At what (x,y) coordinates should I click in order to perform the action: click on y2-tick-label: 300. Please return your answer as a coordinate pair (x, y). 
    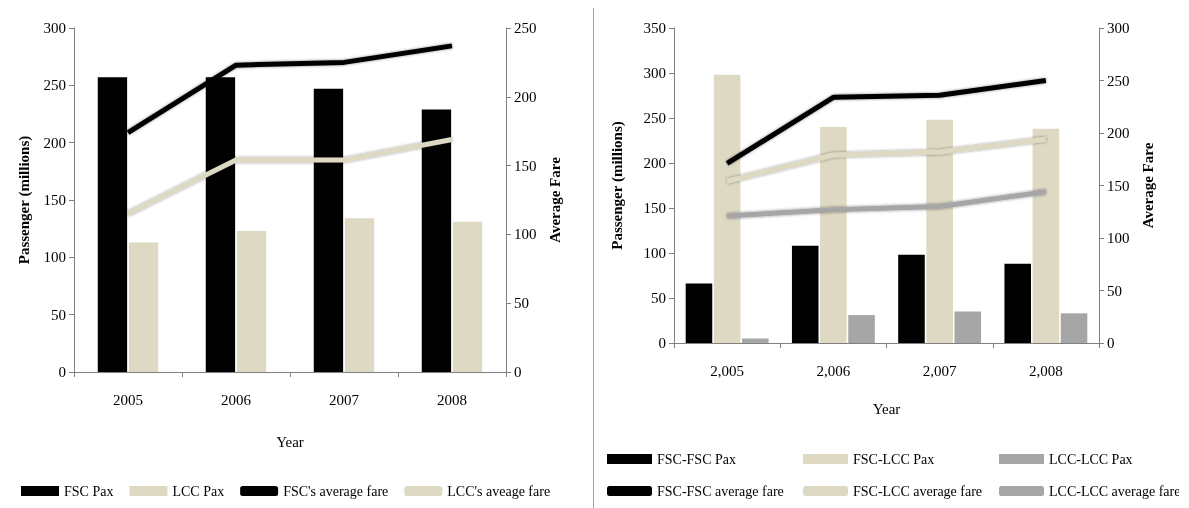
    Looking at the image, I should click on (1118, 28).